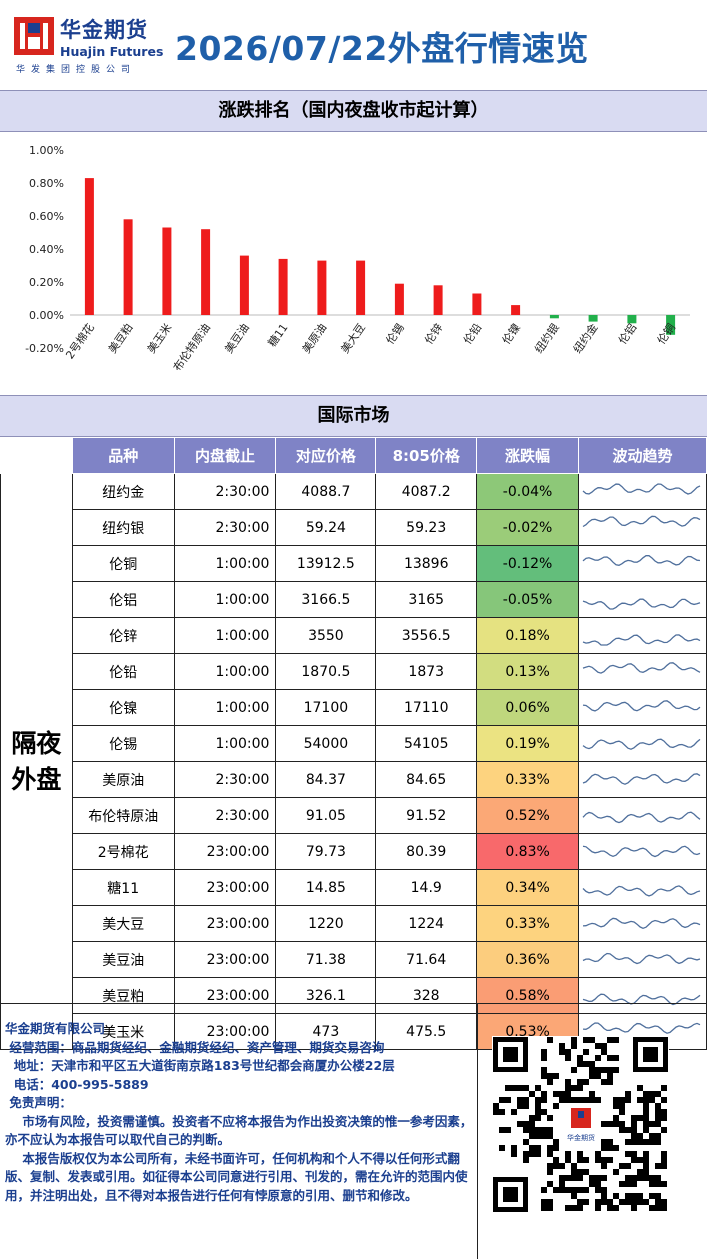 The image size is (707, 1259). I want to click on cell-cutoff: 23:00:00, so click(225, 995).